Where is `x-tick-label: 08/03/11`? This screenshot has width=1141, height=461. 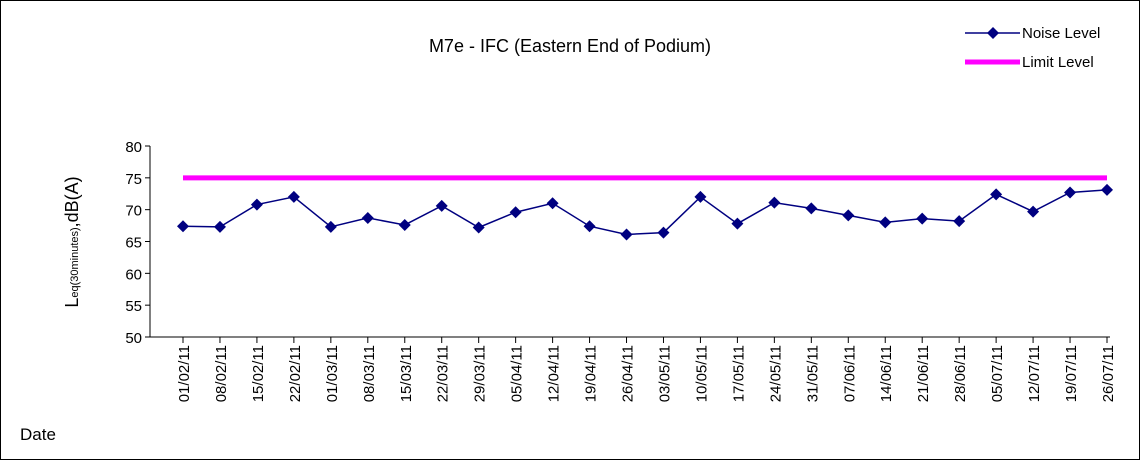 x-tick-label: 08/03/11 is located at coordinates (369, 373).